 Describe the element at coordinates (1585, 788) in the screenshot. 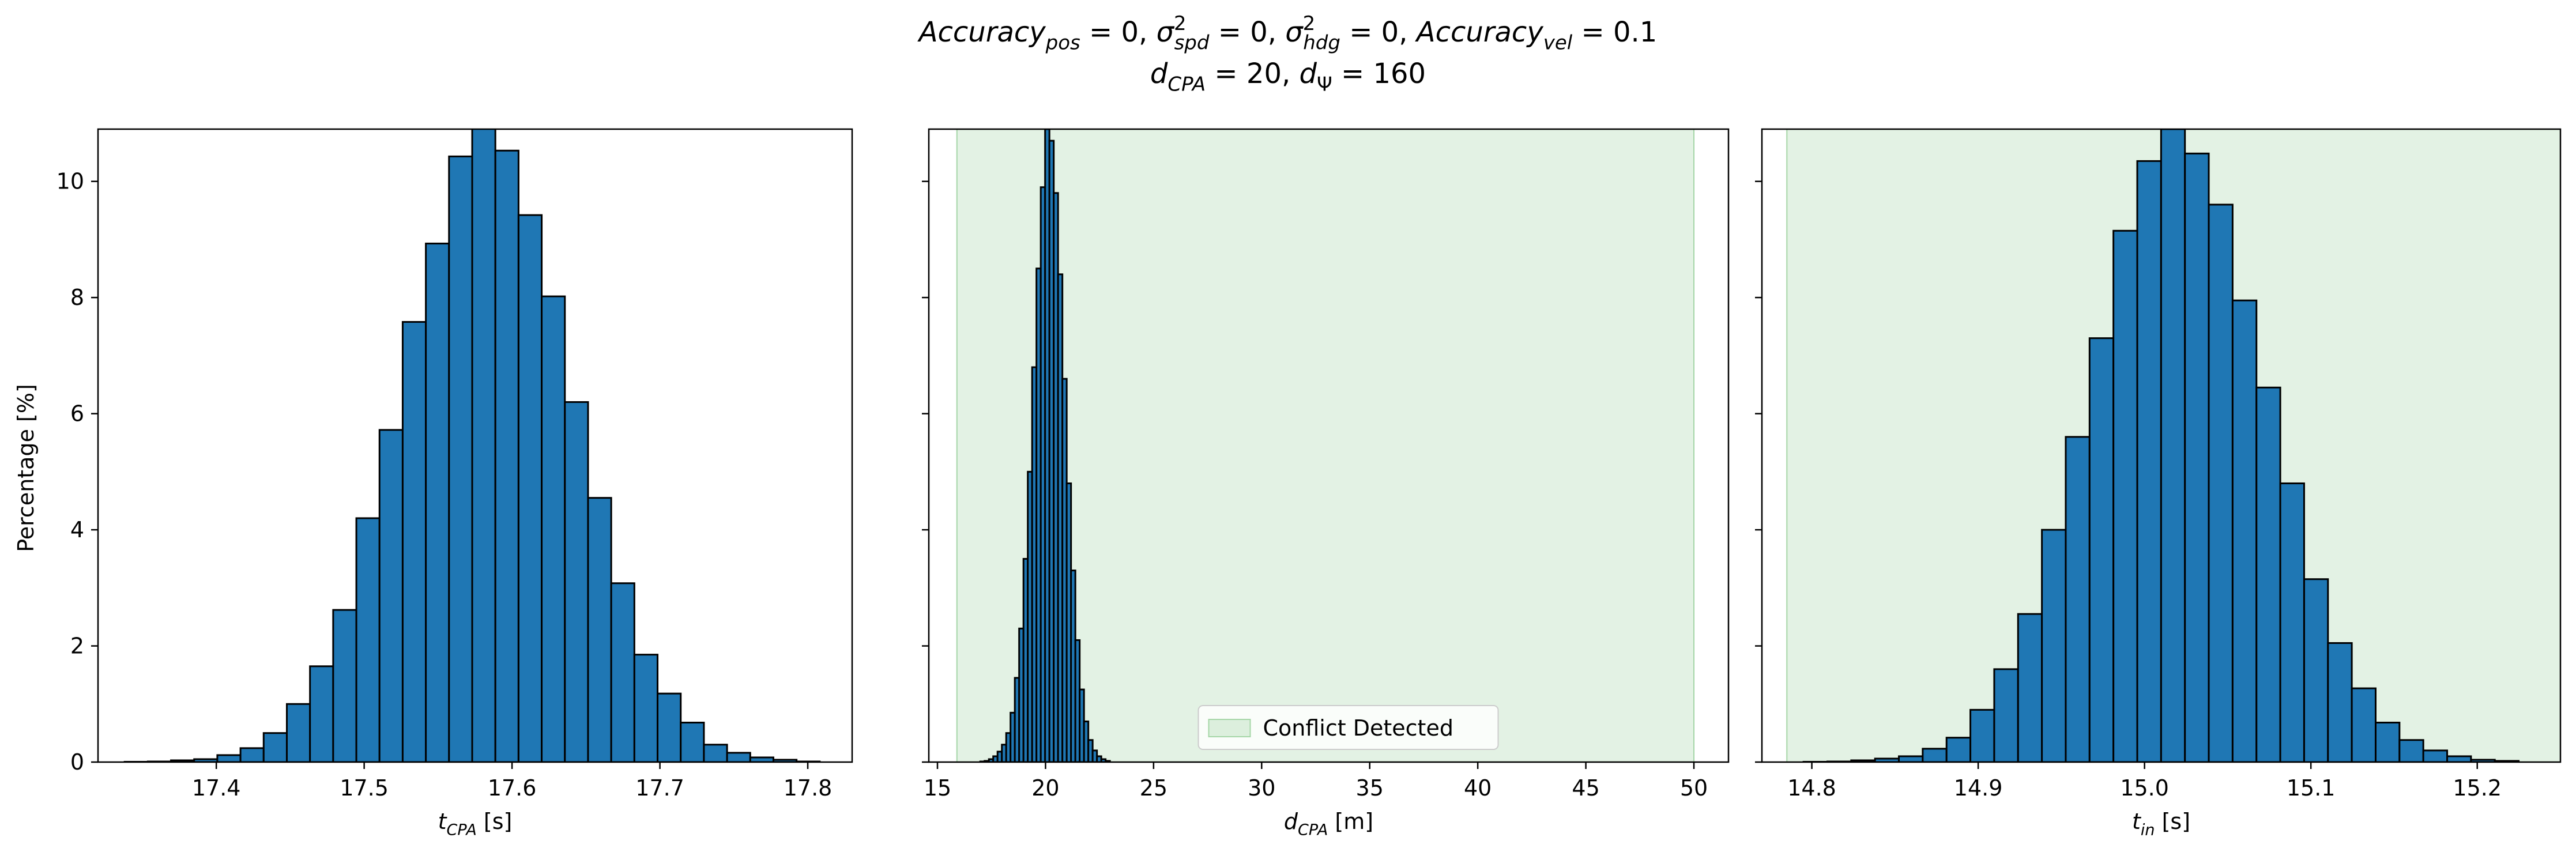

I see `x-tick-label: 45` at that location.